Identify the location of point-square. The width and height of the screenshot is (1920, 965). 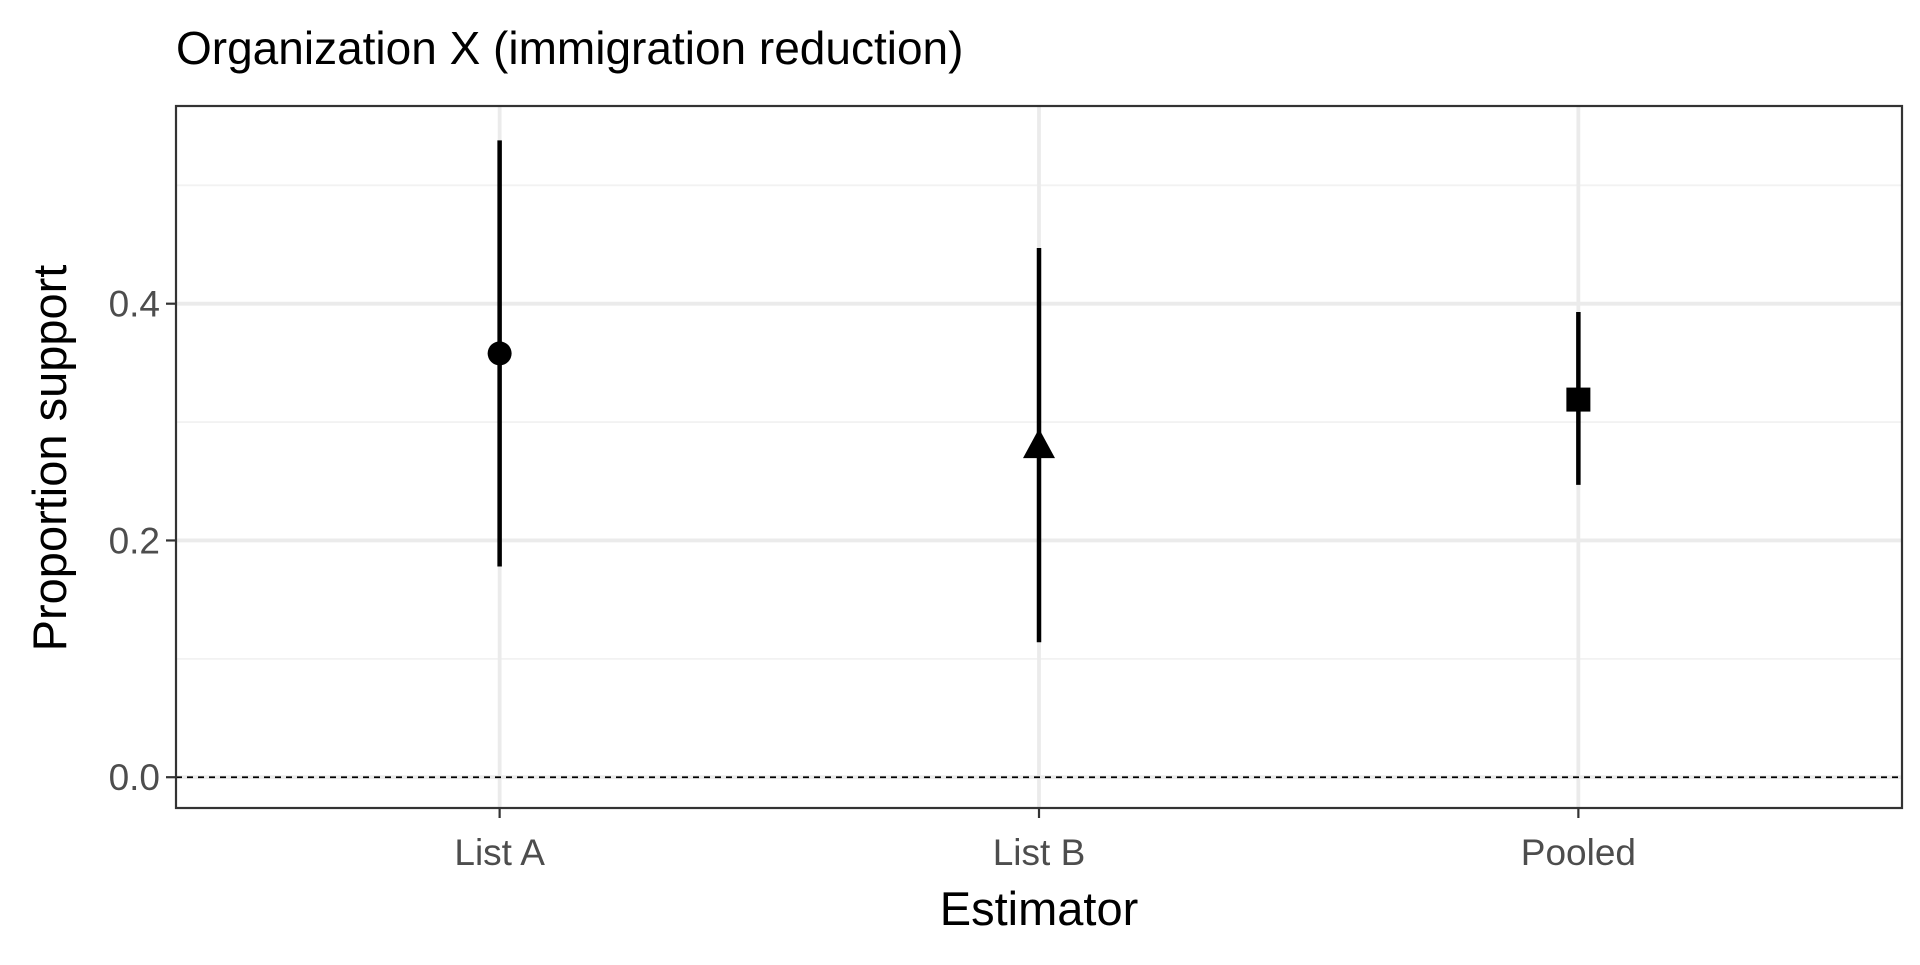
(1578, 399).